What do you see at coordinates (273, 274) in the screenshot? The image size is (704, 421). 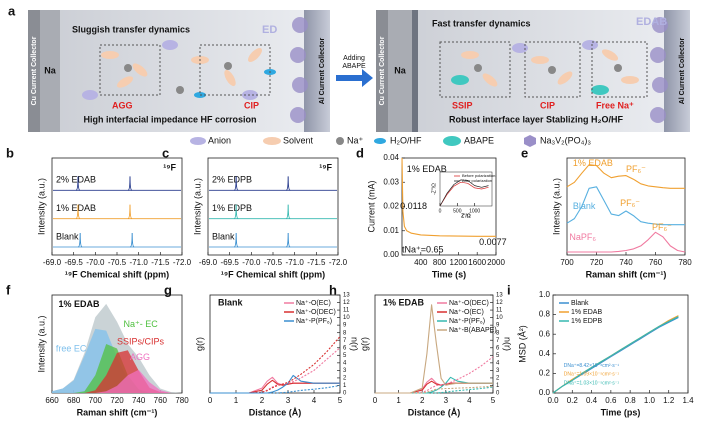 I see `x-axis-label: ¹⁹F Chemical shift (ppm)` at bounding box center [273, 274].